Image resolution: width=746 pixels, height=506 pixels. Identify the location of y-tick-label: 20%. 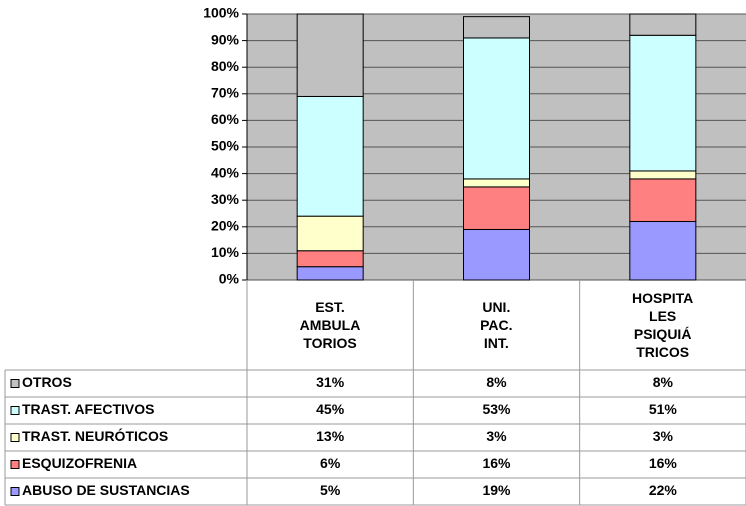
(225, 226).